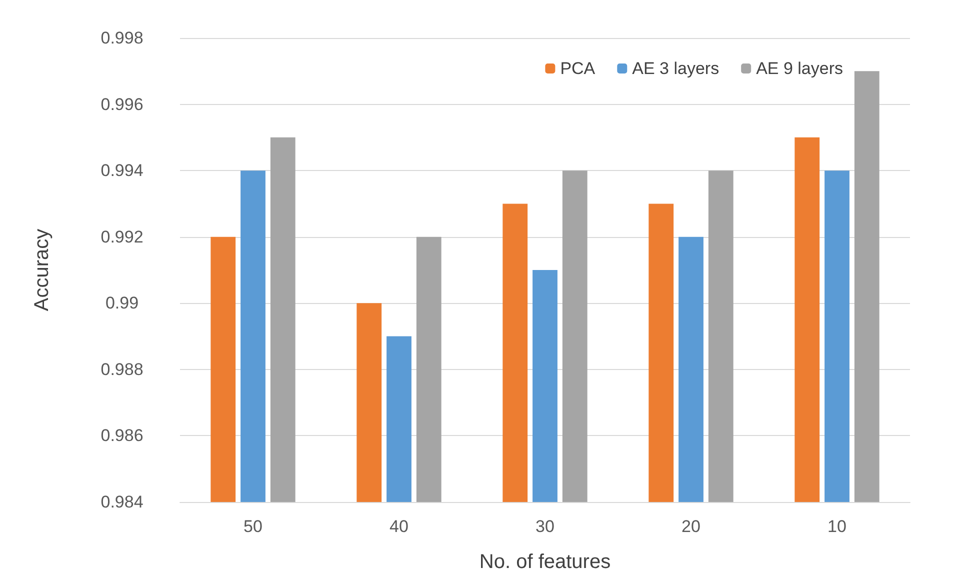 Image resolution: width=958 pixels, height=582 pixels. I want to click on y-tick-label: 0.994, so click(122, 170).